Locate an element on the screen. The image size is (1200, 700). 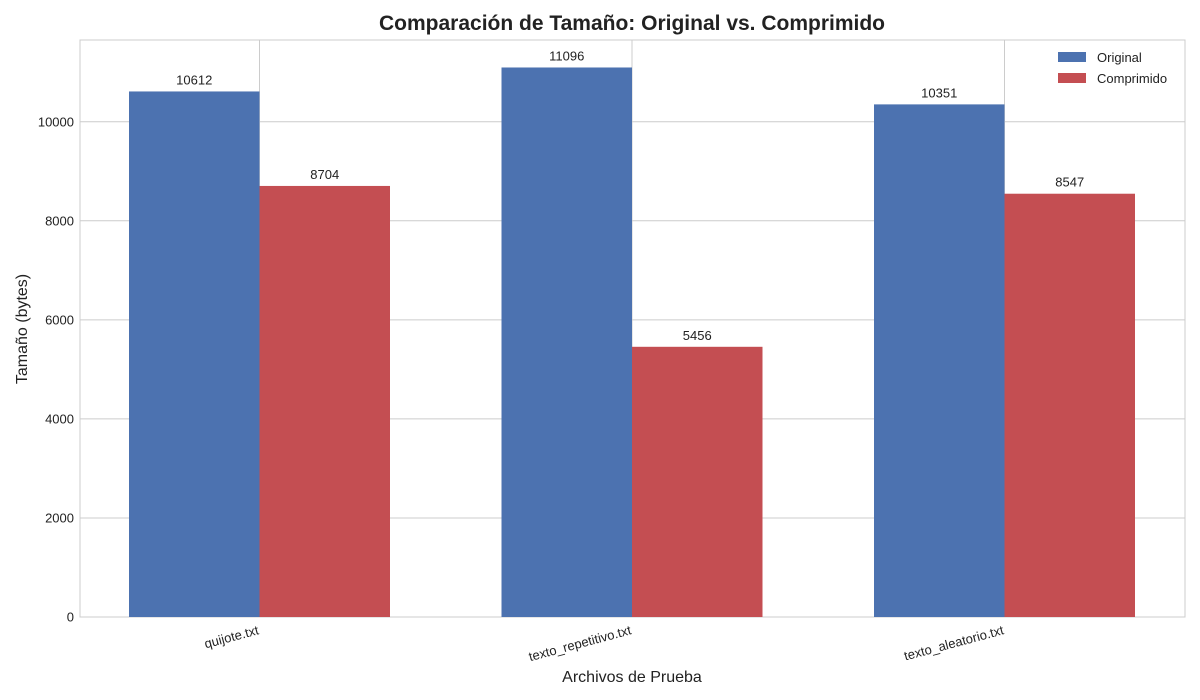
y-tick-label: 0 is located at coordinates (70, 617).